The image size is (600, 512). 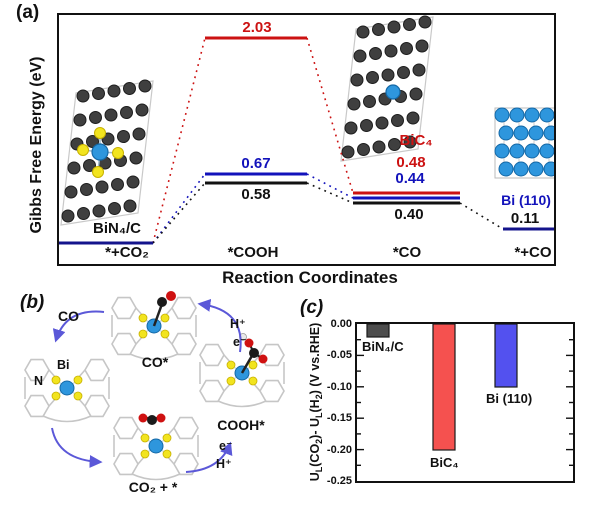 I want to click on catalyst-label-bin4c: BiN₄/C, so click(x=117, y=228).